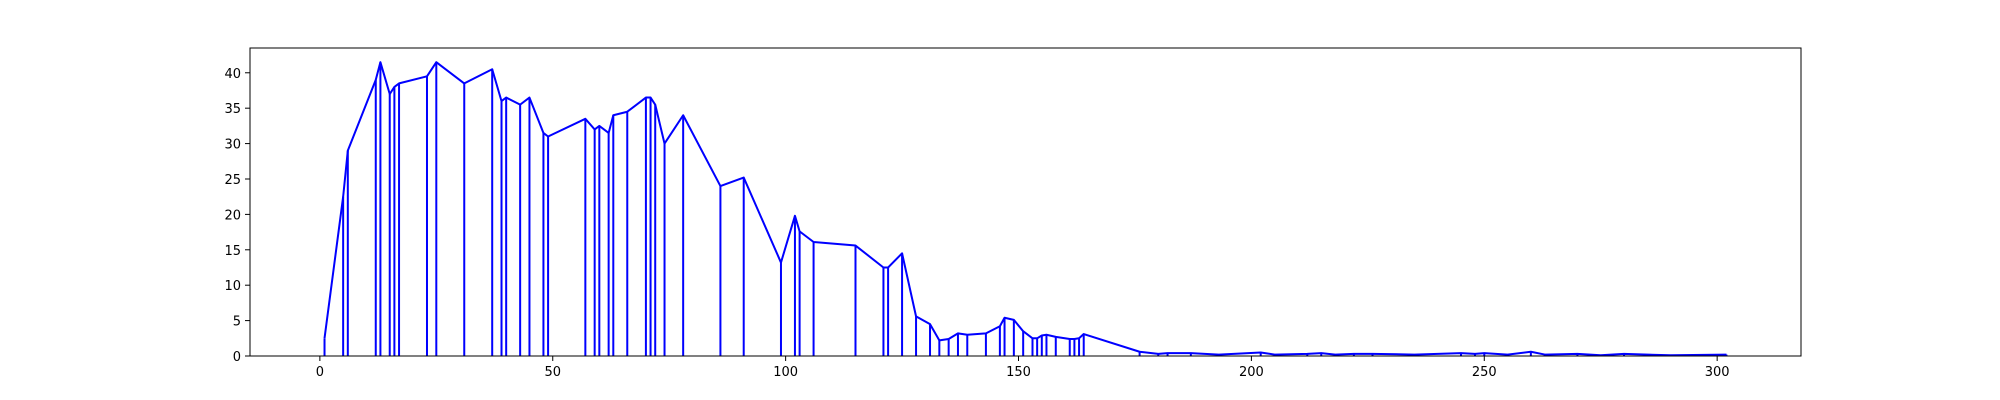 This screenshot has width=2000, height=400. I want to click on x-tick-label: 50, so click(552, 372).